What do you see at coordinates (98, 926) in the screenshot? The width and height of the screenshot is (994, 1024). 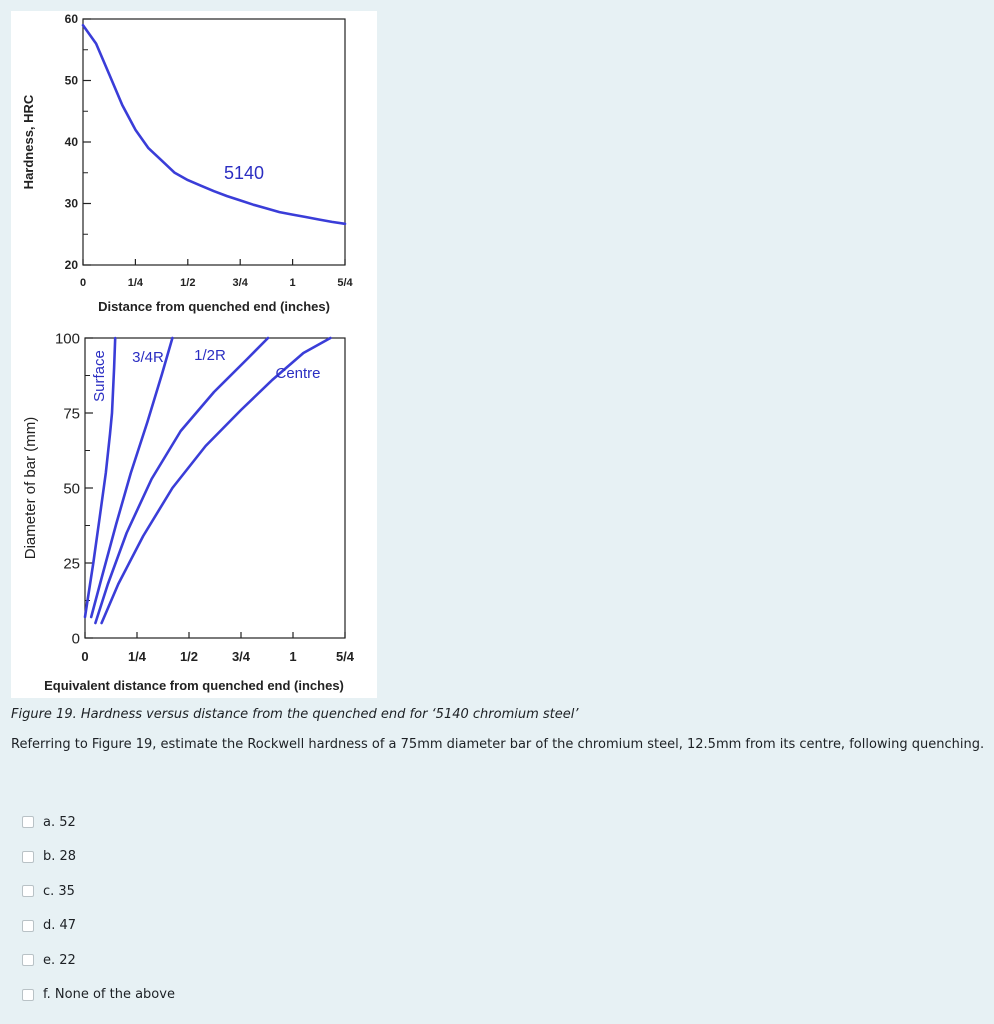 I see `option-d: d. 47` at bounding box center [98, 926].